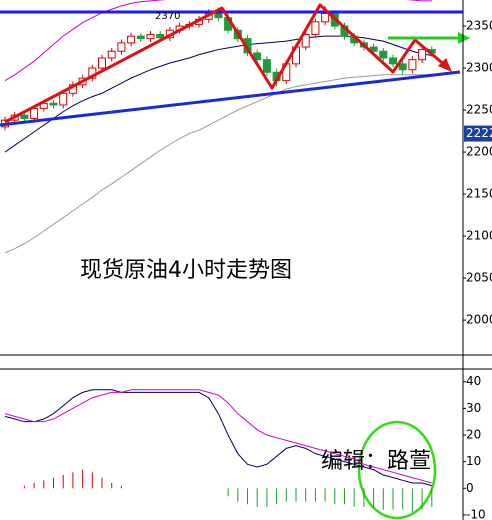 Image resolution: width=492 pixels, height=520 pixels. I want to click on price-tag: 2222, so click(479, 133).